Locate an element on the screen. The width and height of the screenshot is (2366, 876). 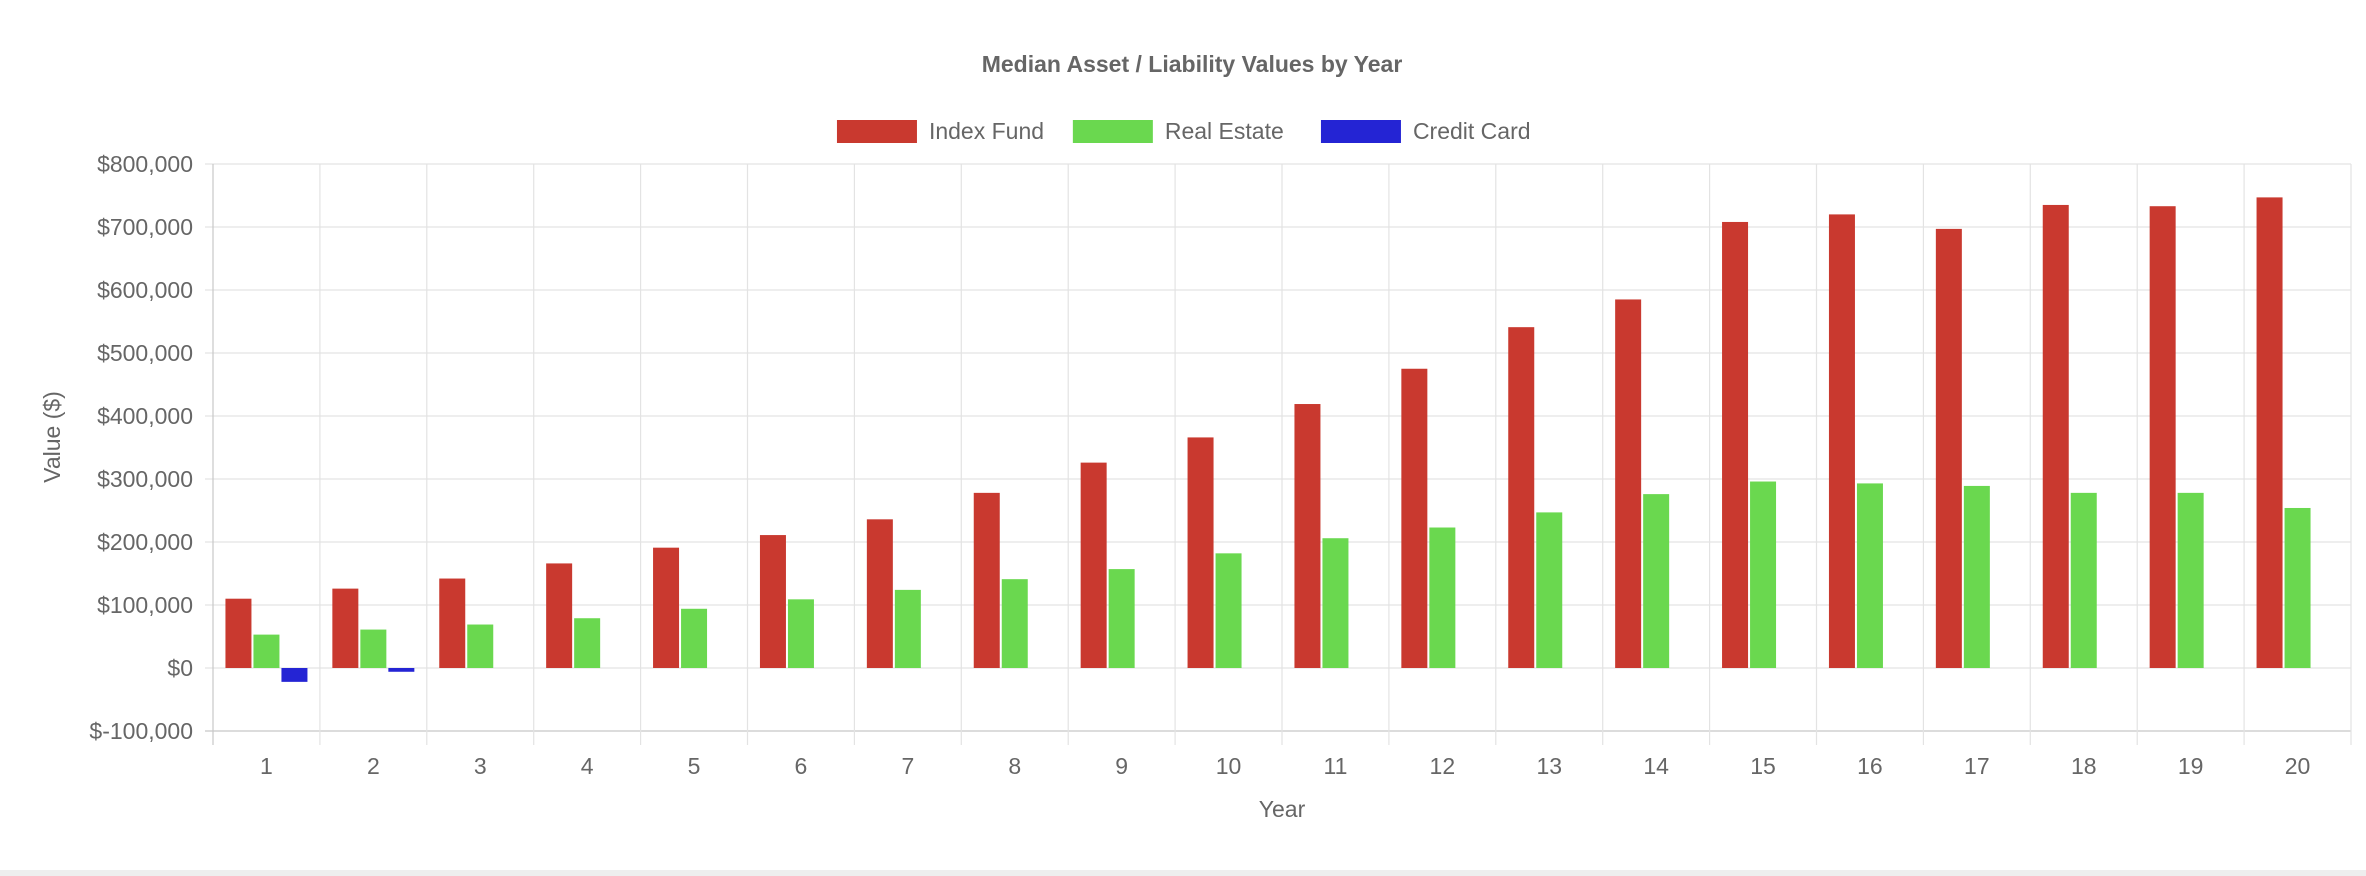
x-tick-label: 20 is located at coordinates (2298, 766).